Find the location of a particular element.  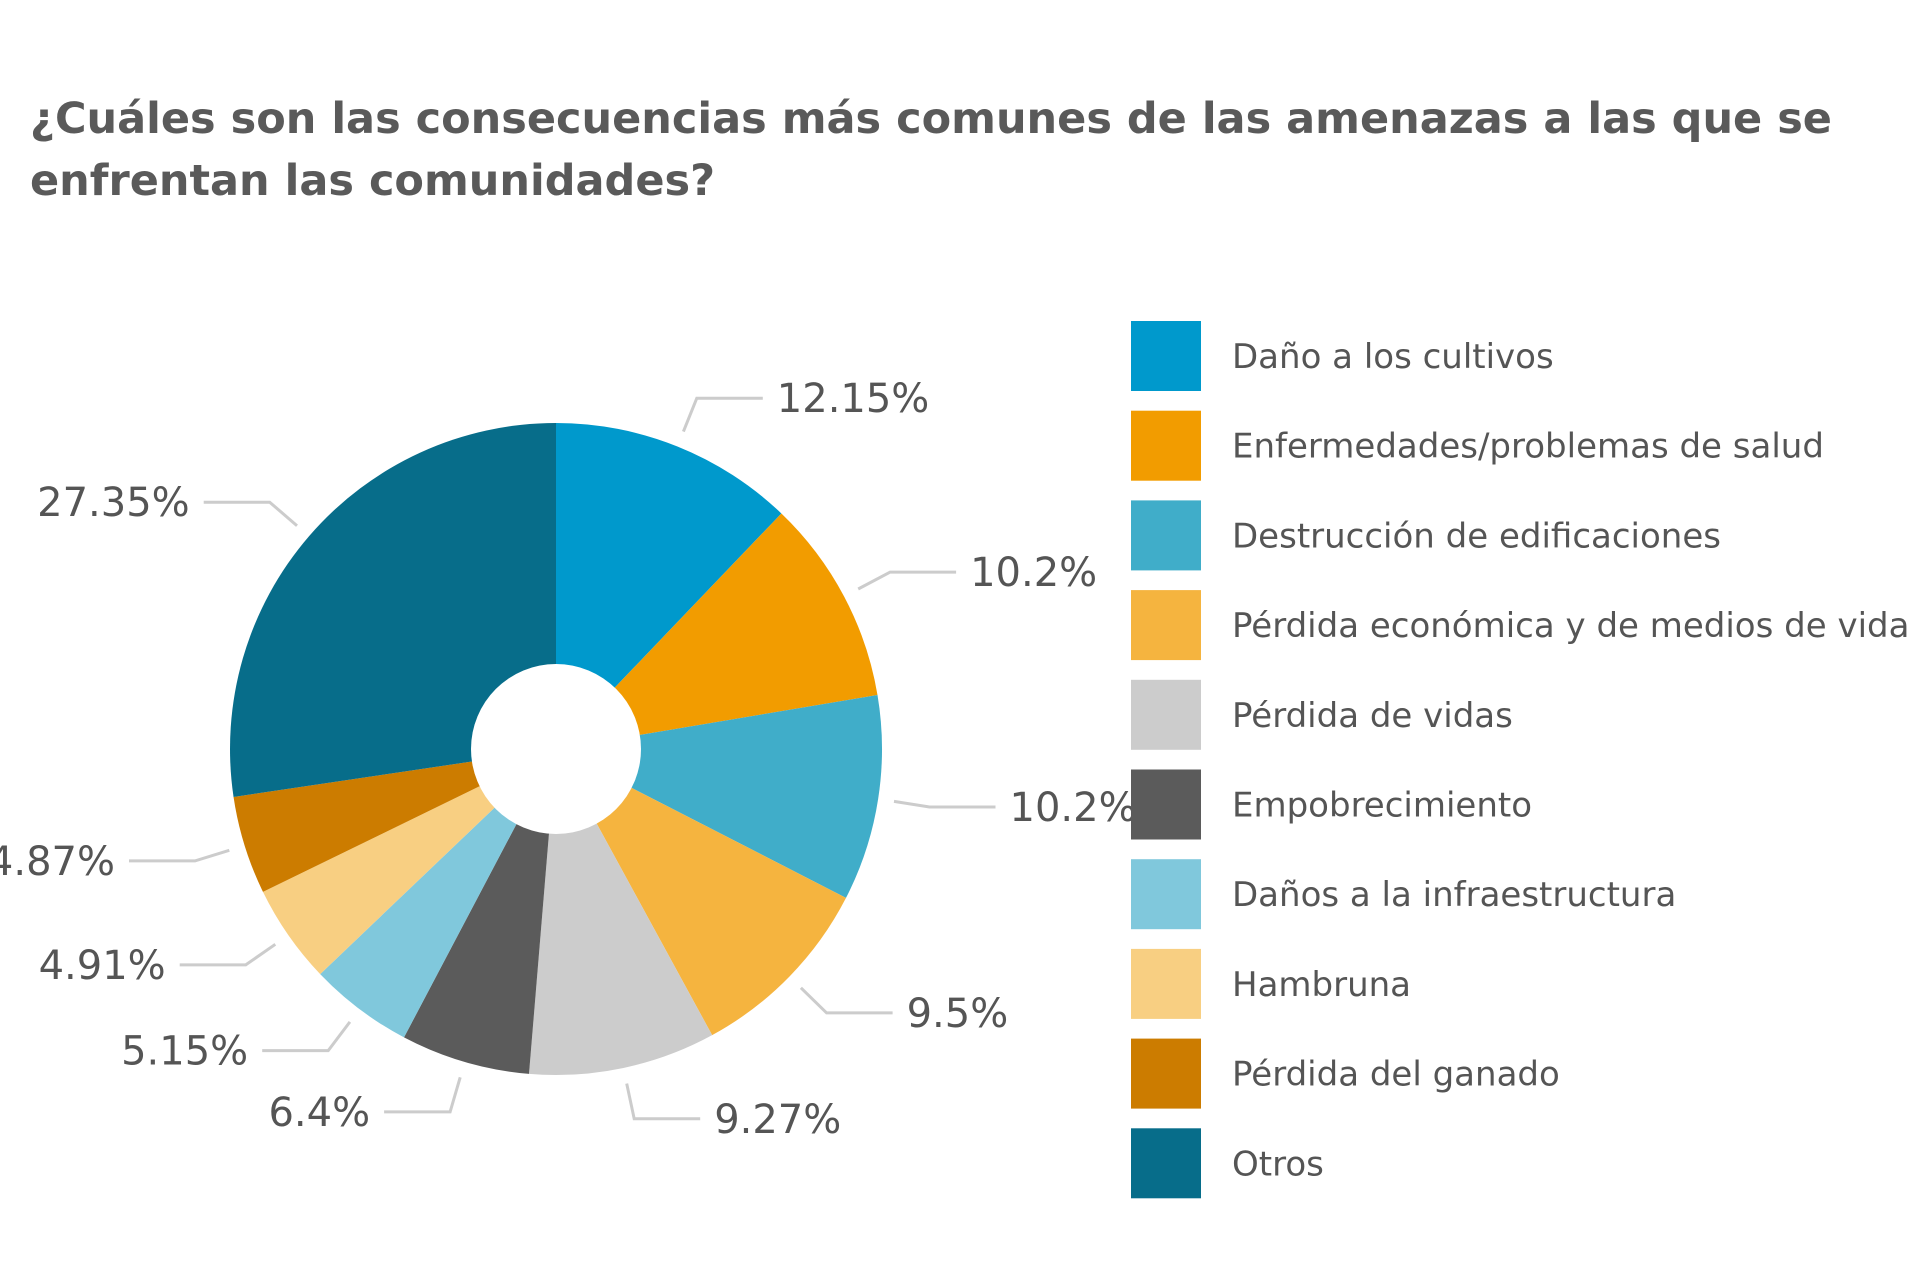

percent-label-perdida-de-vidas: 9.27% is located at coordinates (777, 1120).